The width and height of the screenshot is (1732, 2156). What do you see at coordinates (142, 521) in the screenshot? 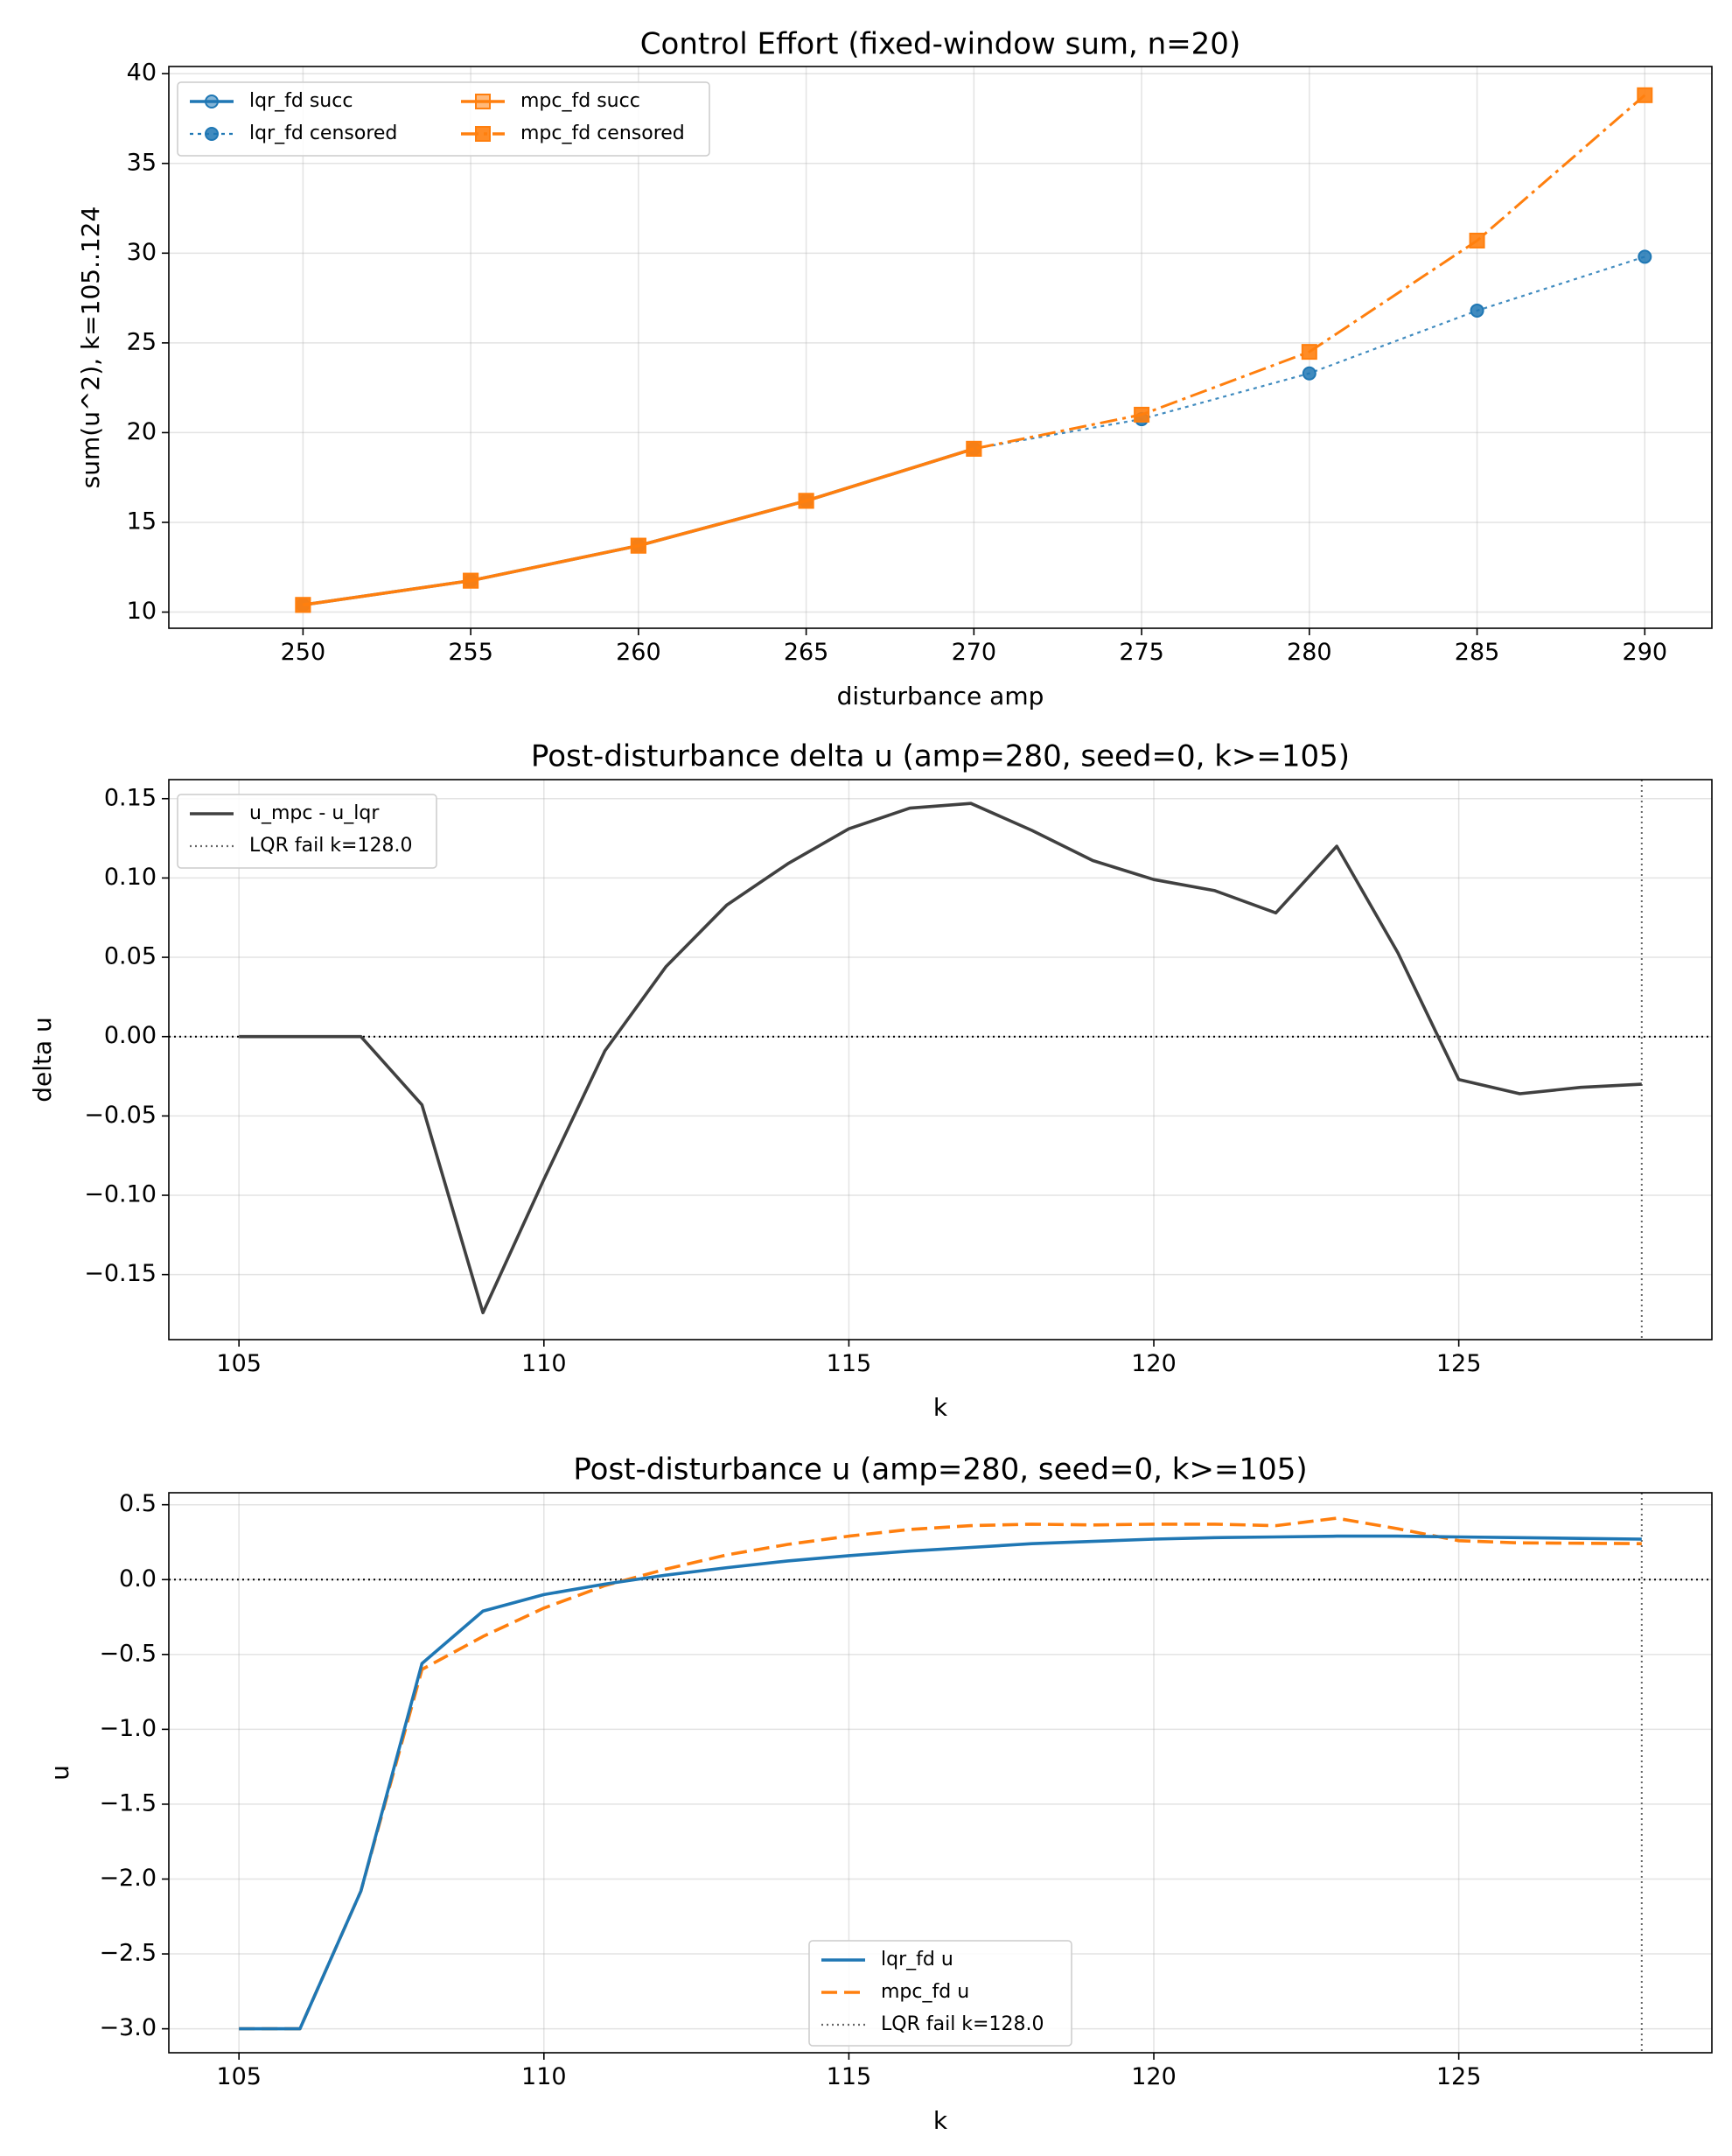
I see `y-tick-label: 15` at bounding box center [142, 521].